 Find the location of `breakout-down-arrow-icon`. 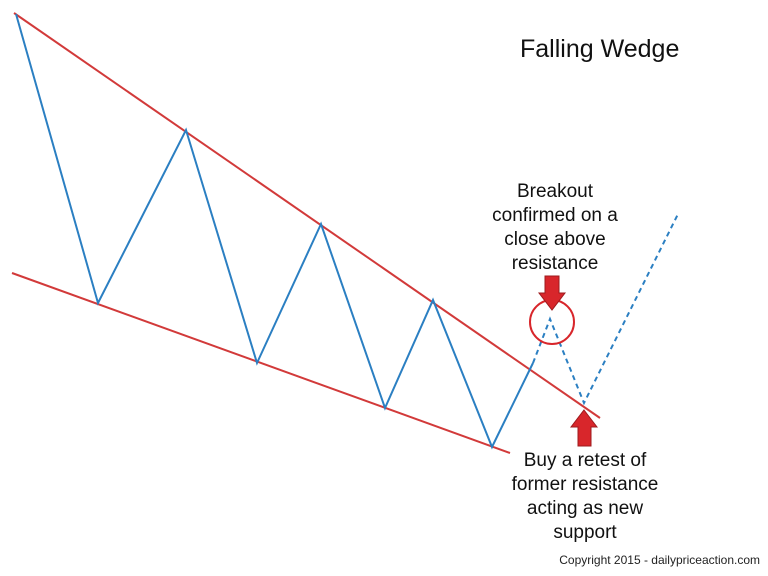

breakout-down-arrow-icon is located at coordinates (552, 293).